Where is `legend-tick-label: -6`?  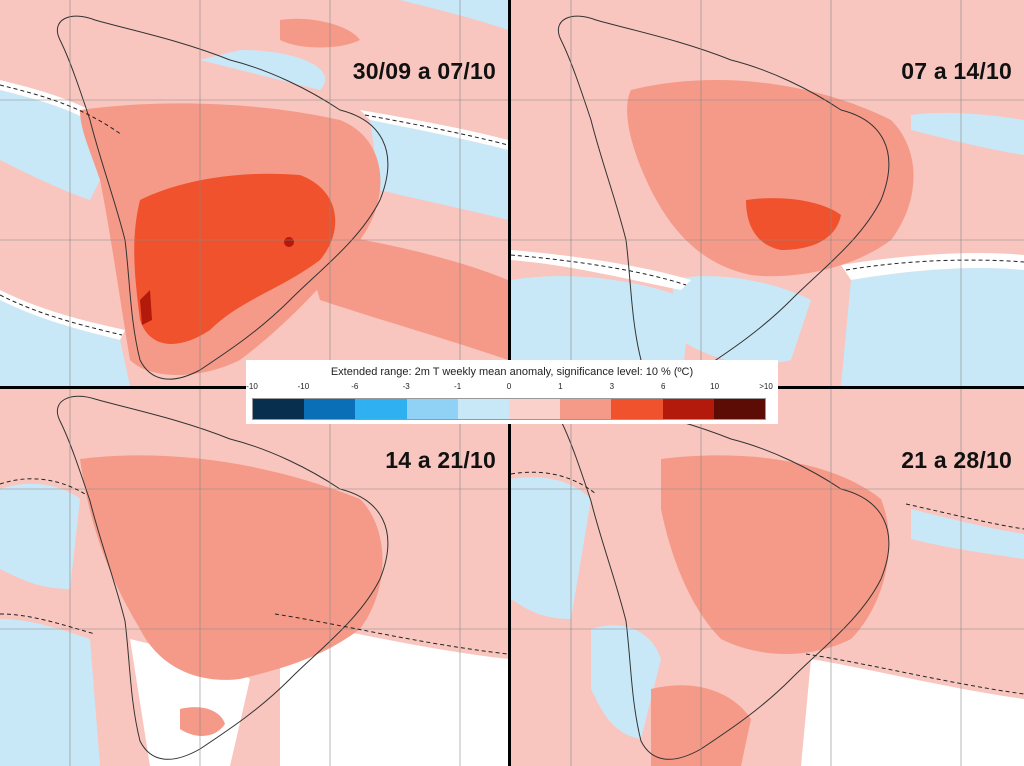
legend-tick-label: -6 is located at coordinates (355, 386).